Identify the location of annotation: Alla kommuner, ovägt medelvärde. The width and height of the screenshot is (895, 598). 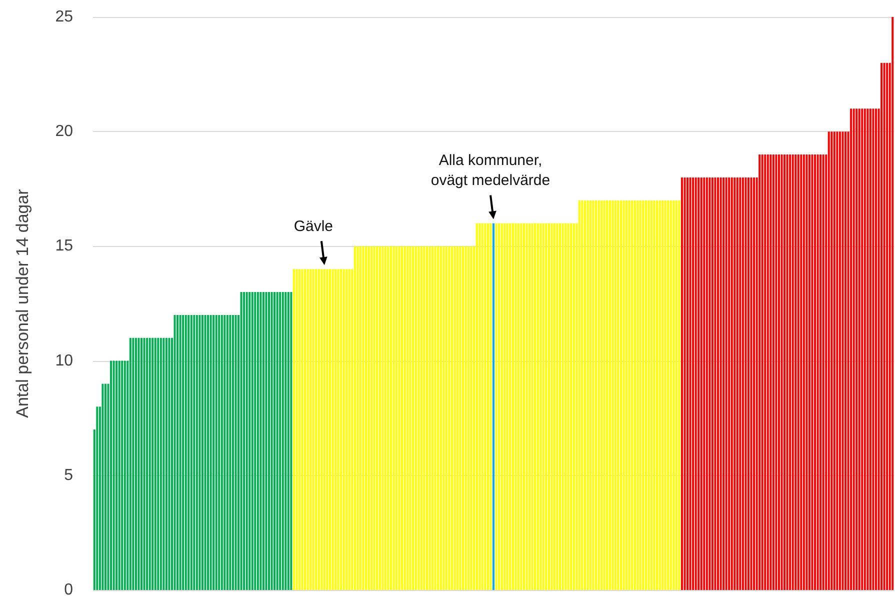
(490, 171).